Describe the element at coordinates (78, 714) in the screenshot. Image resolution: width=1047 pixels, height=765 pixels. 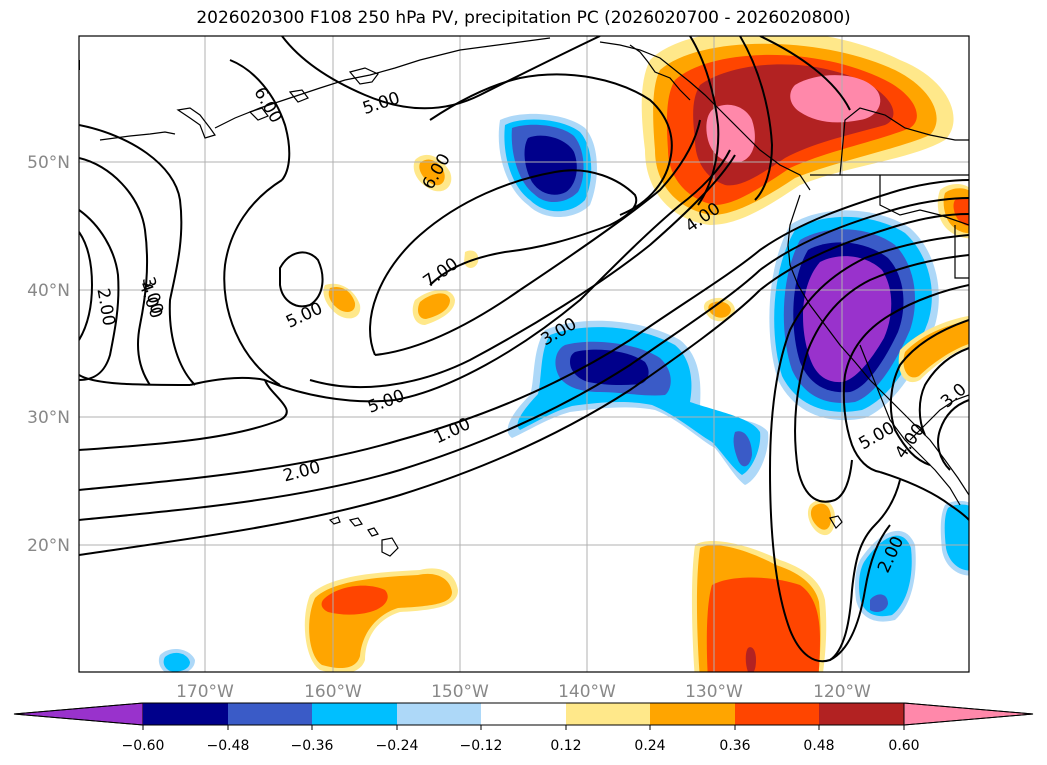
I see `colorbar-extend-left` at that location.